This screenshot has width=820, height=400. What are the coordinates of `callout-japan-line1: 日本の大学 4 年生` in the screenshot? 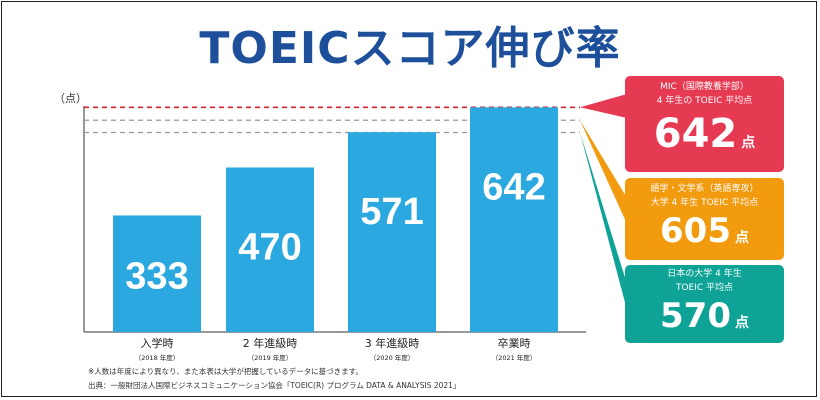 It's located at (704, 274).